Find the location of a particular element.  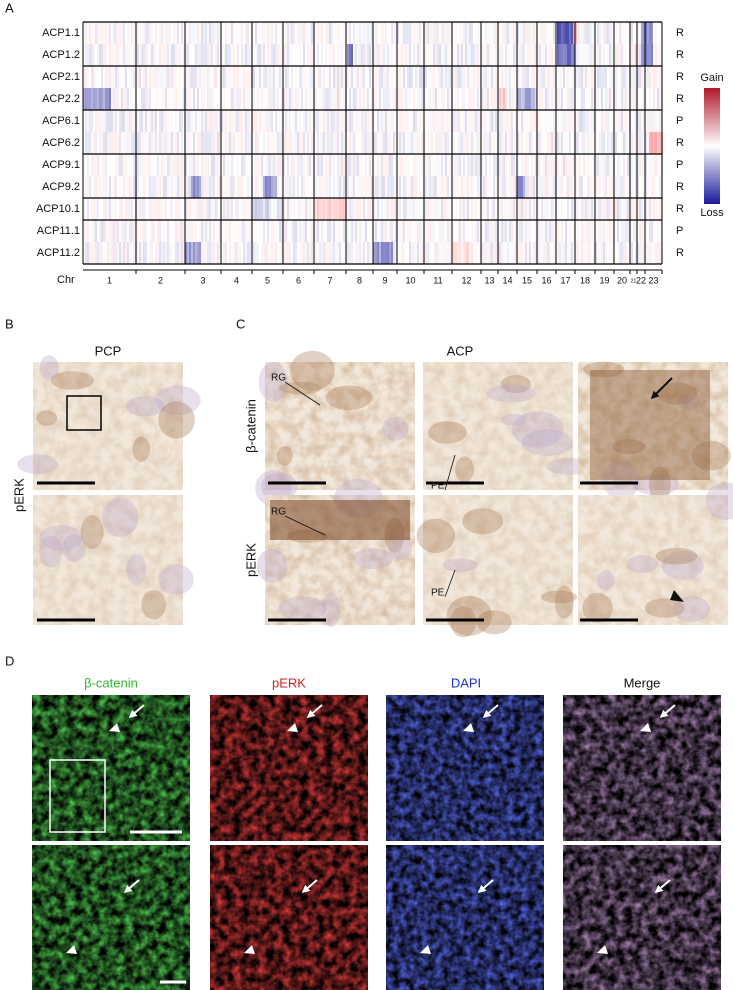

fluorescence-texture is located at coordinates (111, 768).